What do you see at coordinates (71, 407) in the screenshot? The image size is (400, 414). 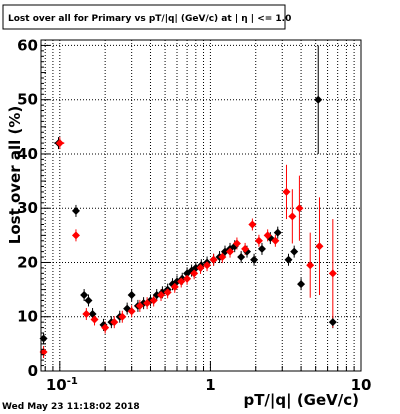 I see `timestamp: Wed May 23 11:18:02 2018` at bounding box center [71, 407].